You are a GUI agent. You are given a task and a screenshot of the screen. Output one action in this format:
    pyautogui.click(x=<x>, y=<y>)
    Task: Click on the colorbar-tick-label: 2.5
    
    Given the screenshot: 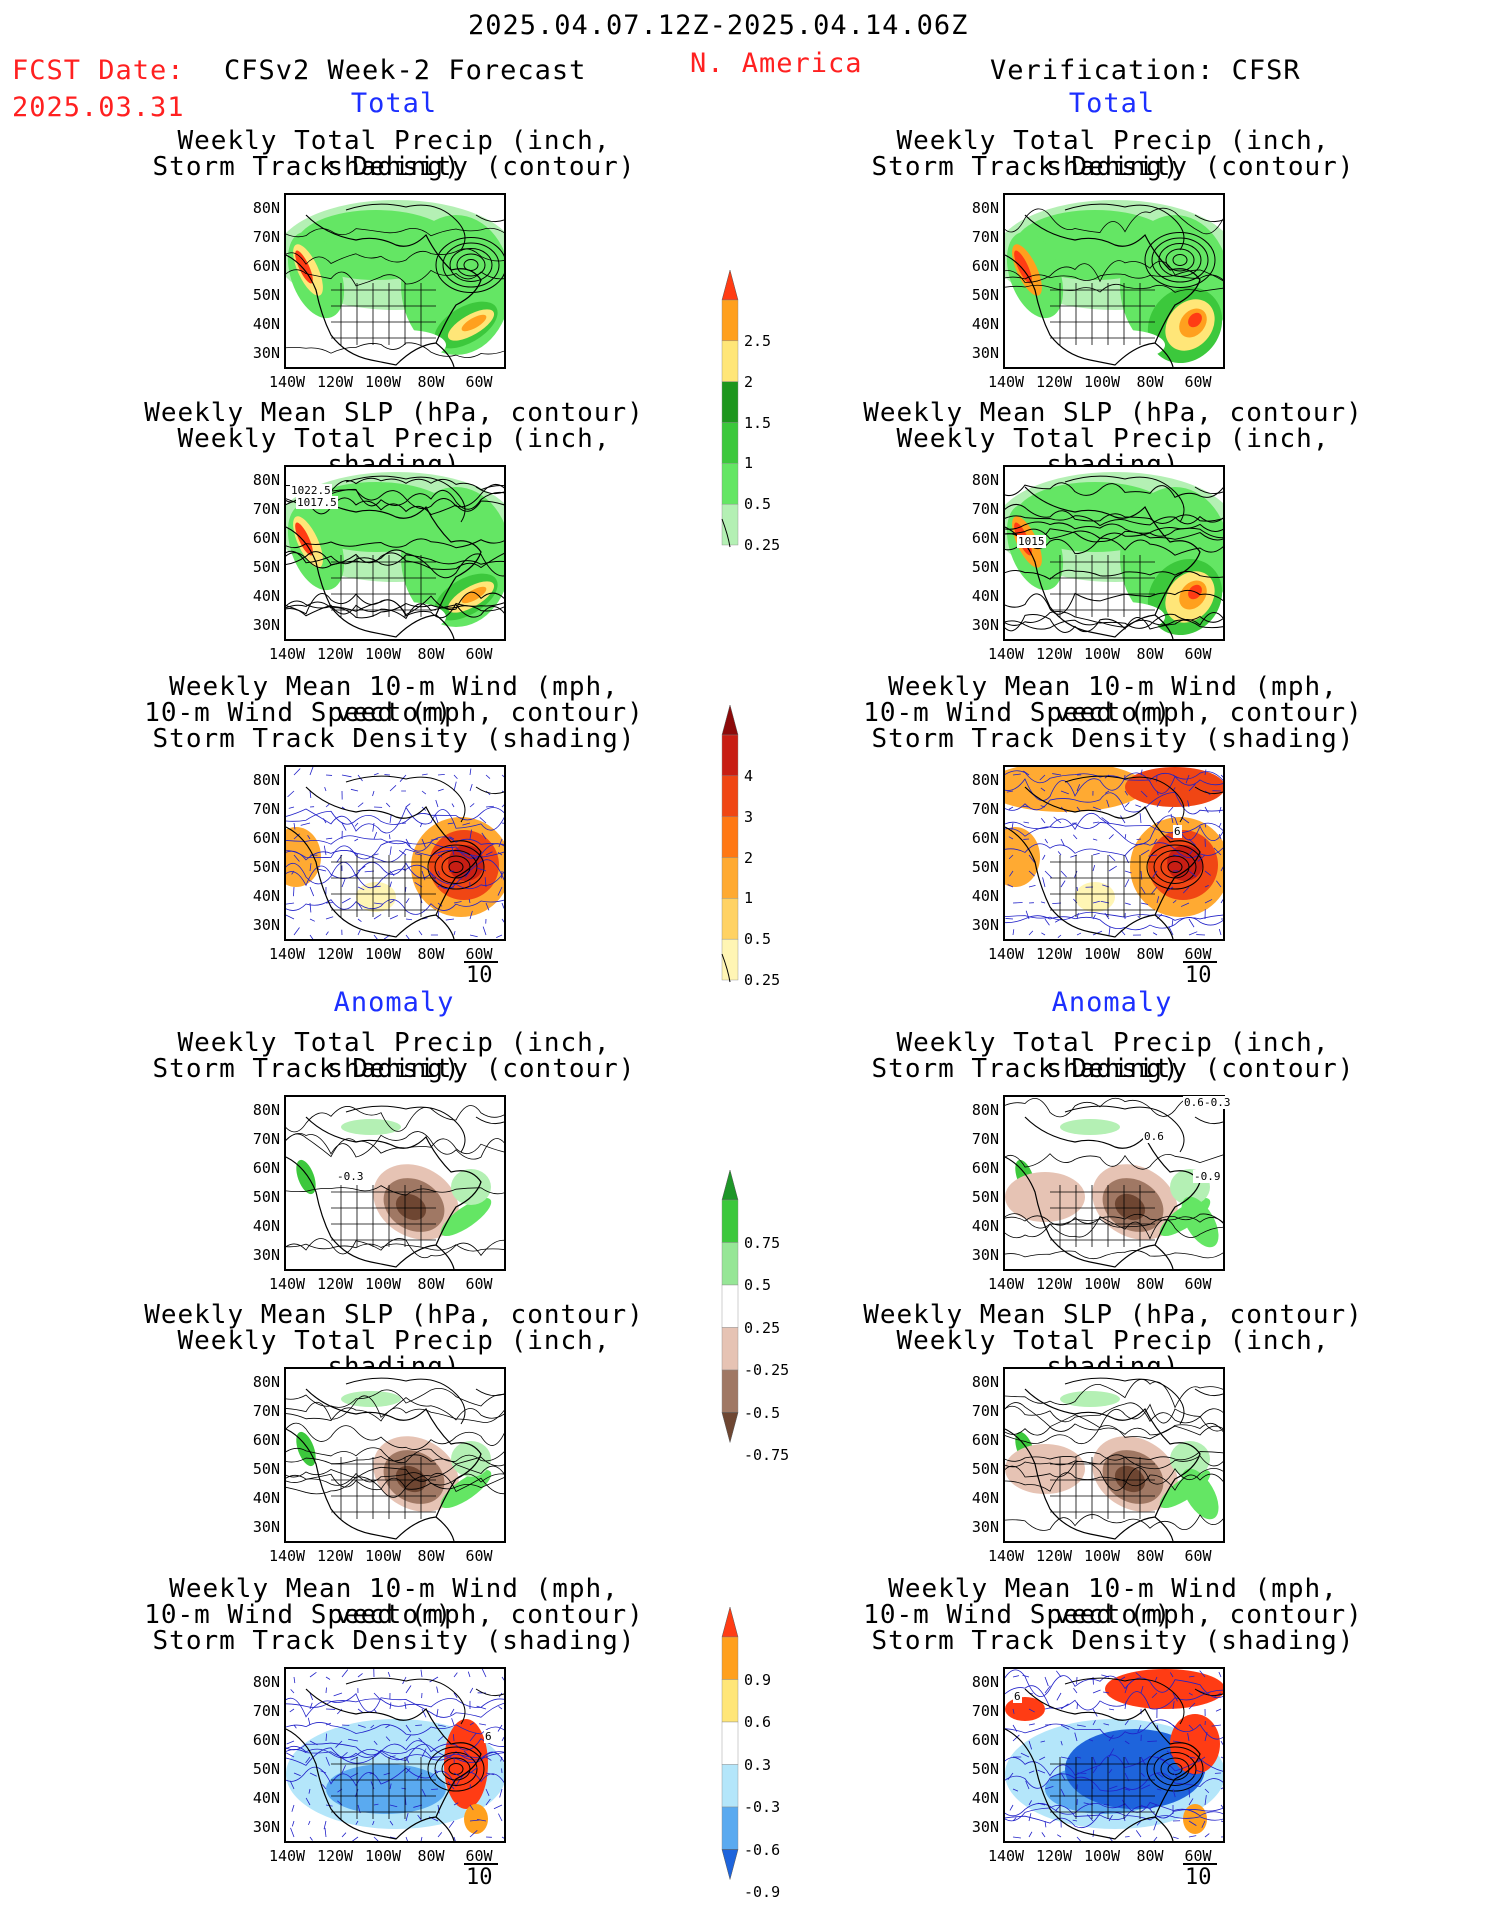 What is the action you would take?
    pyautogui.click(x=758, y=340)
    